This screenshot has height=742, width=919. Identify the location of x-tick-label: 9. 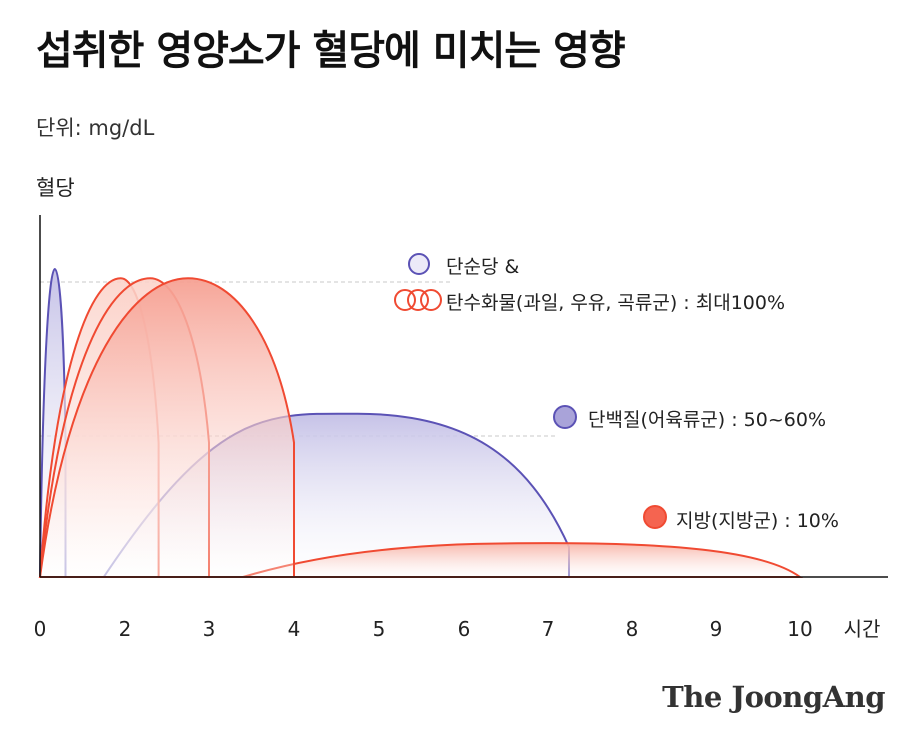
(716, 629).